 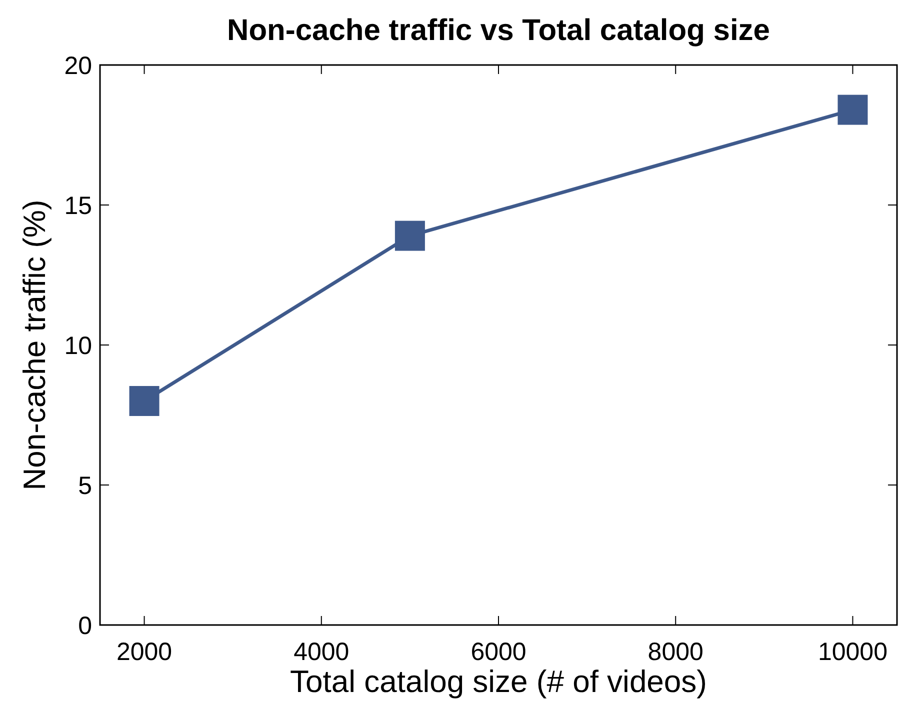 I want to click on y-tick-label: 0, so click(x=85, y=626).